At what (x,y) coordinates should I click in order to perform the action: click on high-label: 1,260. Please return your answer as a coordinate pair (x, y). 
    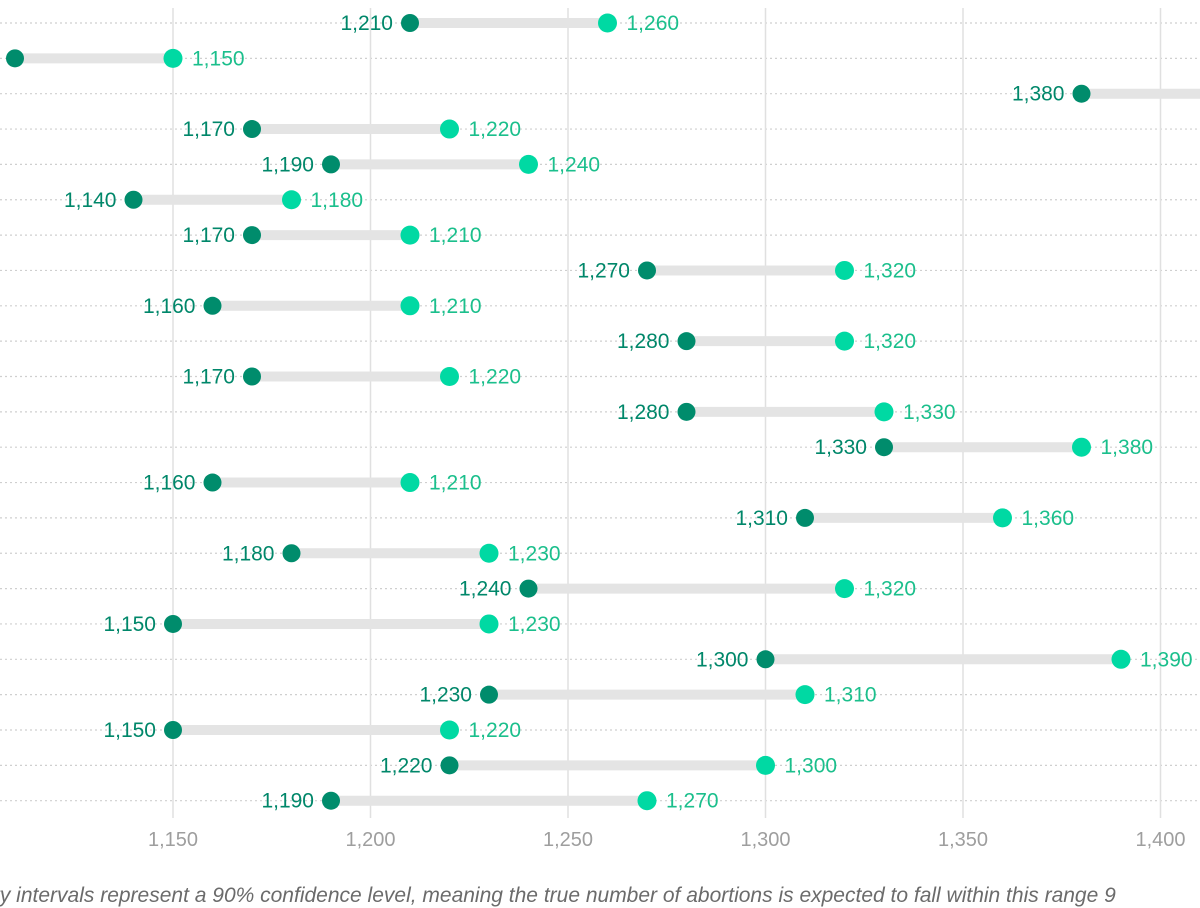
    Looking at the image, I should click on (653, 23).